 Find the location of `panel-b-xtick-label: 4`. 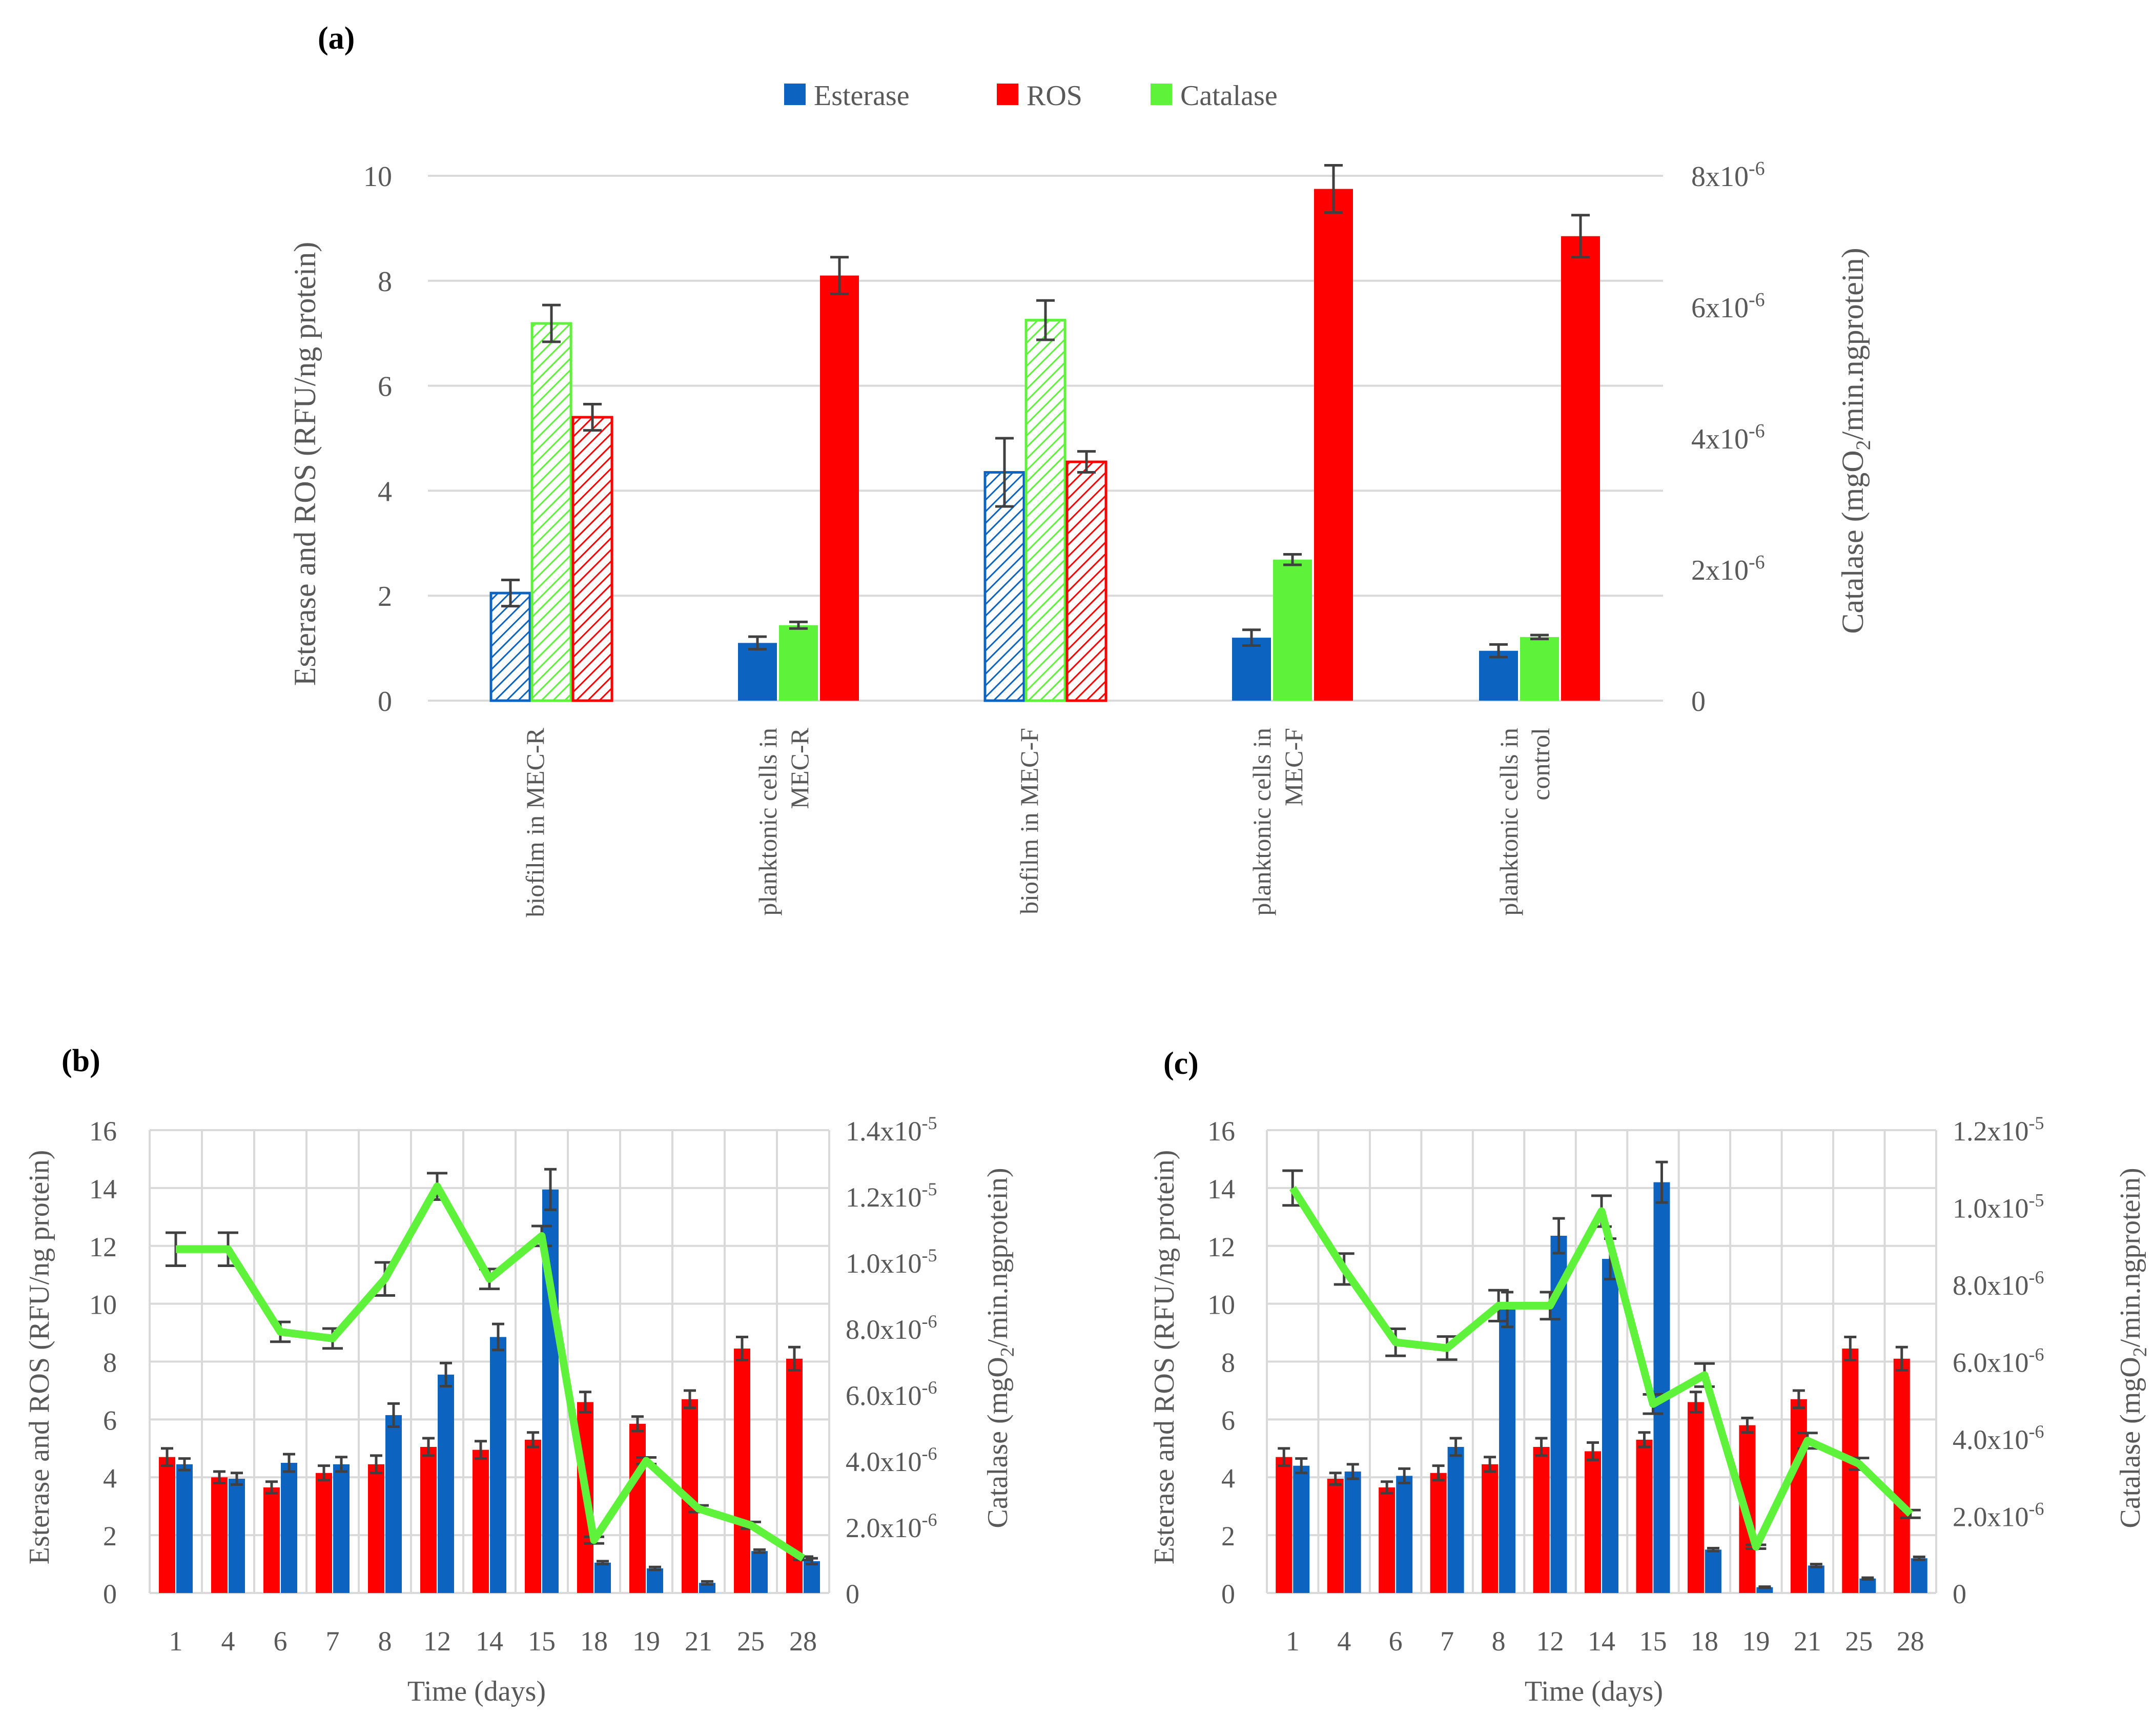

panel-b-xtick-label: 4 is located at coordinates (228, 1641).